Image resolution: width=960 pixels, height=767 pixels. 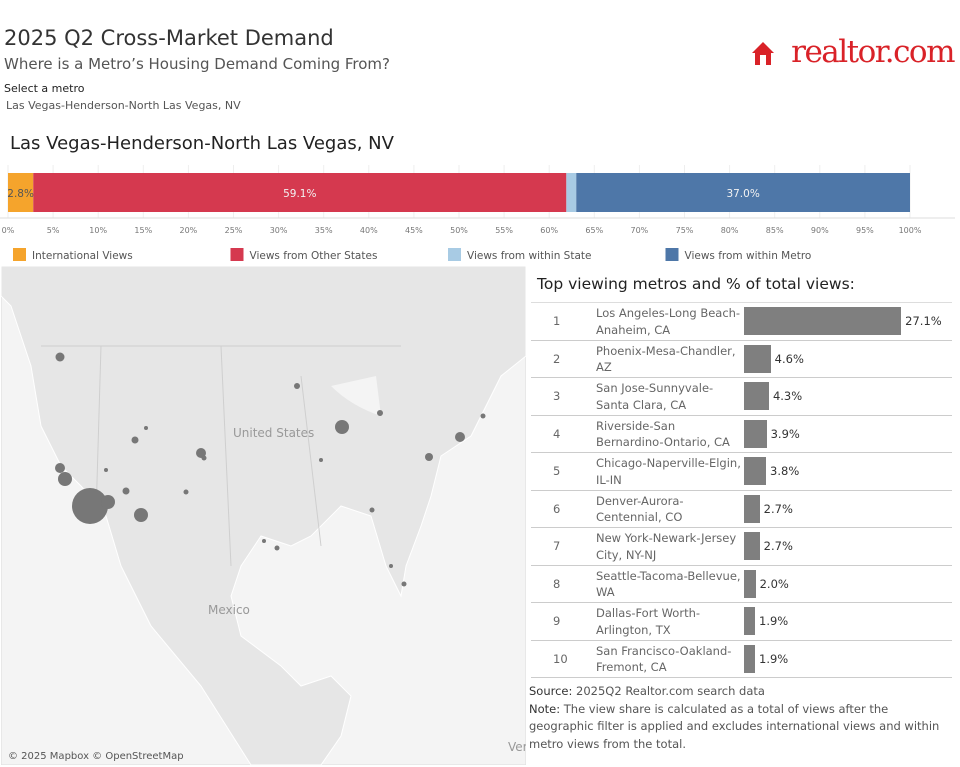 What do you see at coordinates (557, 621) in the screenshot?
I see `rank: 9` at bounding box center [557, 621].